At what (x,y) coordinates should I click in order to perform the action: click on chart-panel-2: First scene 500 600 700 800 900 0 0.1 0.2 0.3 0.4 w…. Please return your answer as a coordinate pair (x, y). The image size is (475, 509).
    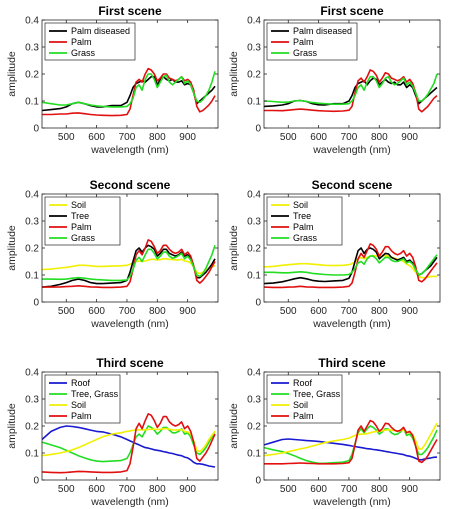
    Looking at the image, I should click on (334, 80).